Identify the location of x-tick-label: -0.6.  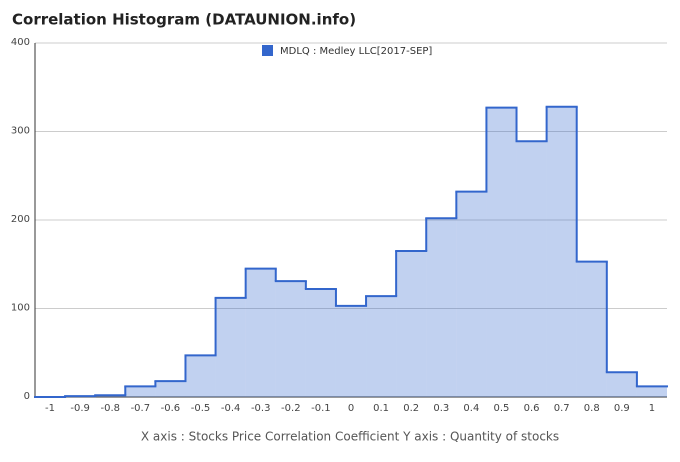
(171, 408).